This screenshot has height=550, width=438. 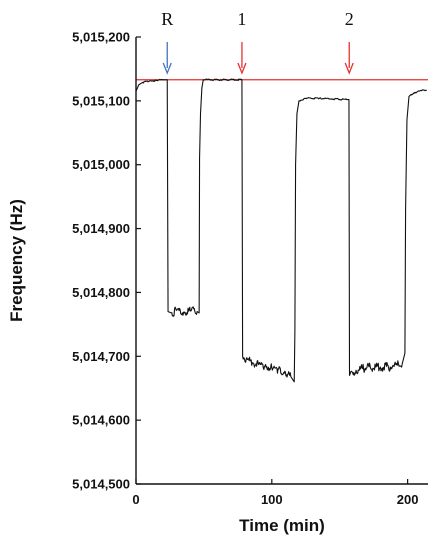 I want to click on y-tick-label: 5,014,500, so click(x=101, y=484).